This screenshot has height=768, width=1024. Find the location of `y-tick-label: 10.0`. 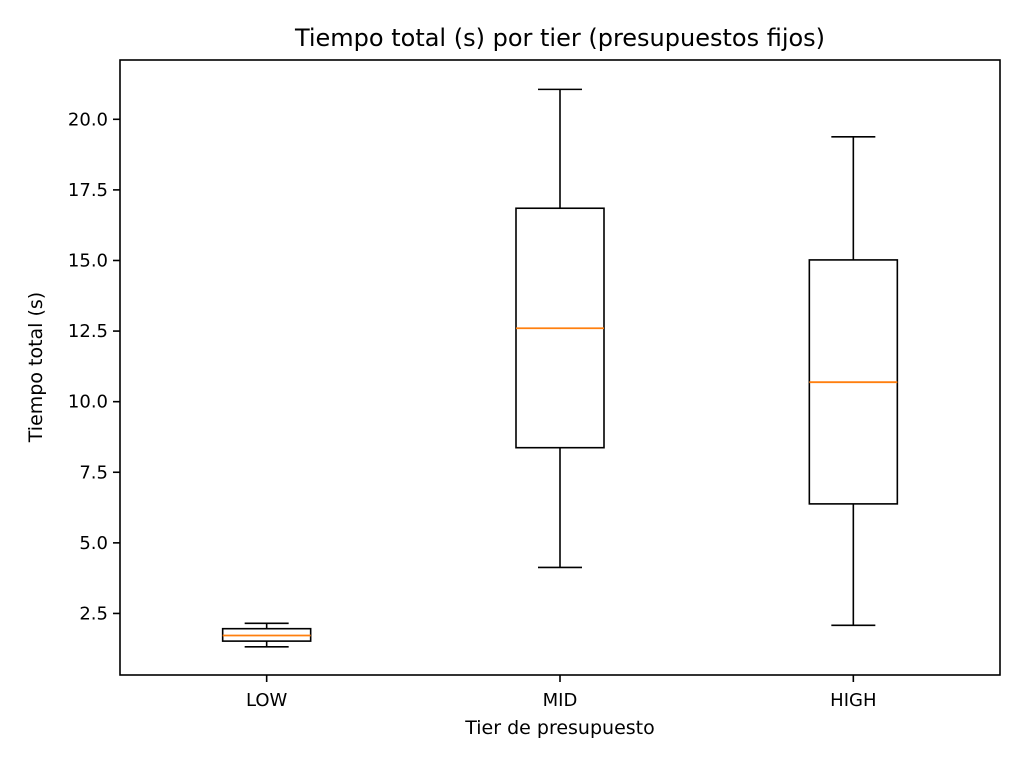

y-tick-label: 10.0 is located at coordinates (88, 402).